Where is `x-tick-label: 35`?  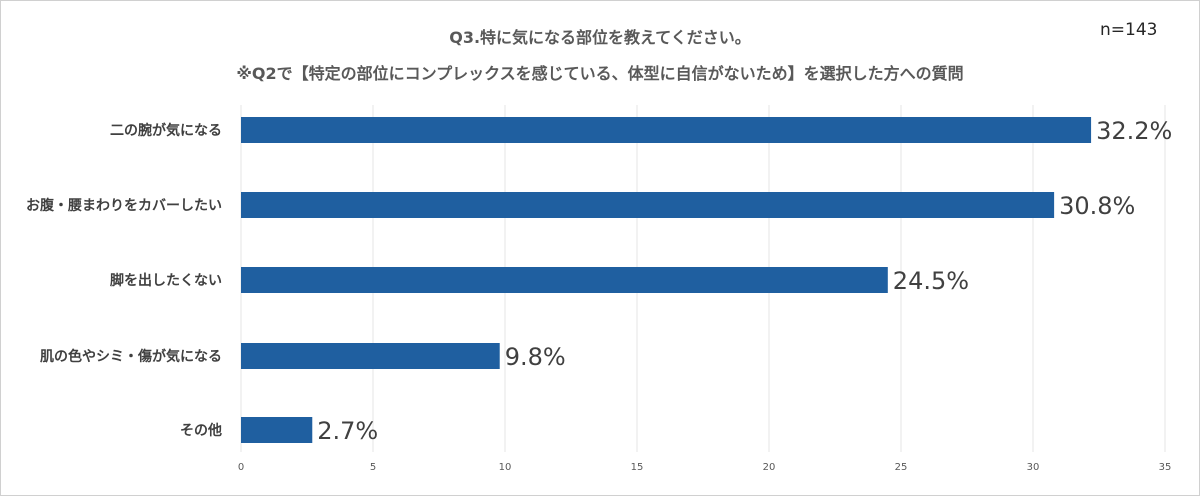 x-tick-label: 35 is located at coordinates (1165, 467).